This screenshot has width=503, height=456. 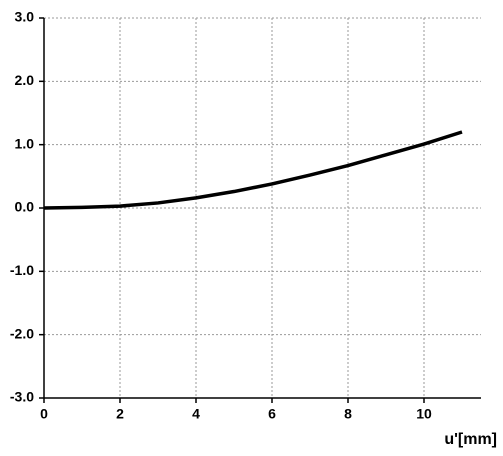 What do you see at coordinates (253, 170) in the screenshot?
I see `data-line` at bounding box center [253, 170].